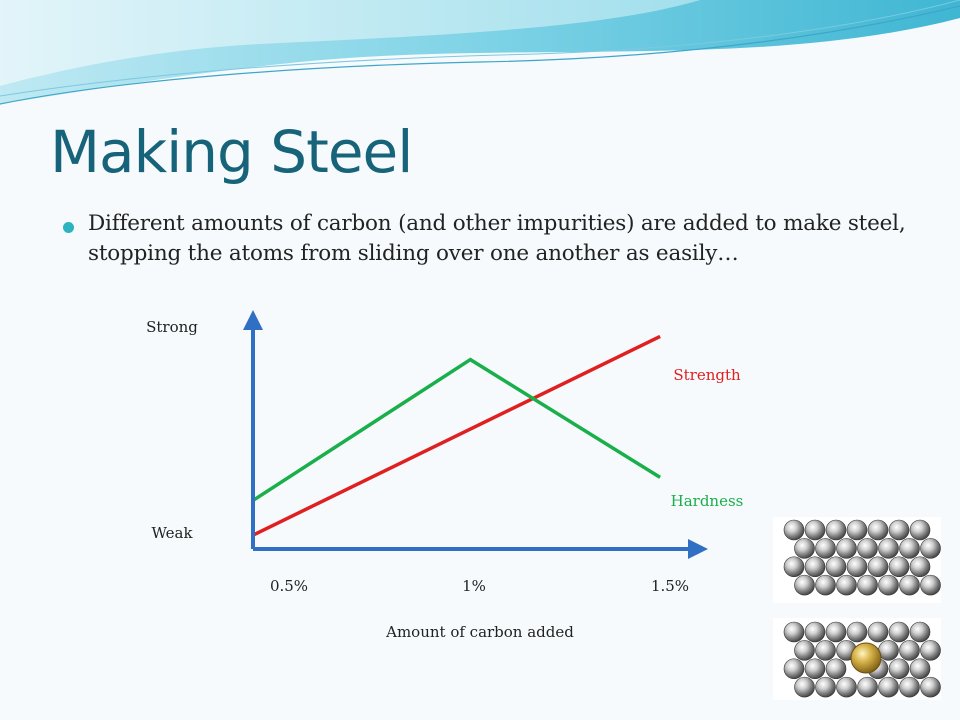 This screenshot has width=960, height=720. I want to click on header-wave-decoration, so click(480, 52).